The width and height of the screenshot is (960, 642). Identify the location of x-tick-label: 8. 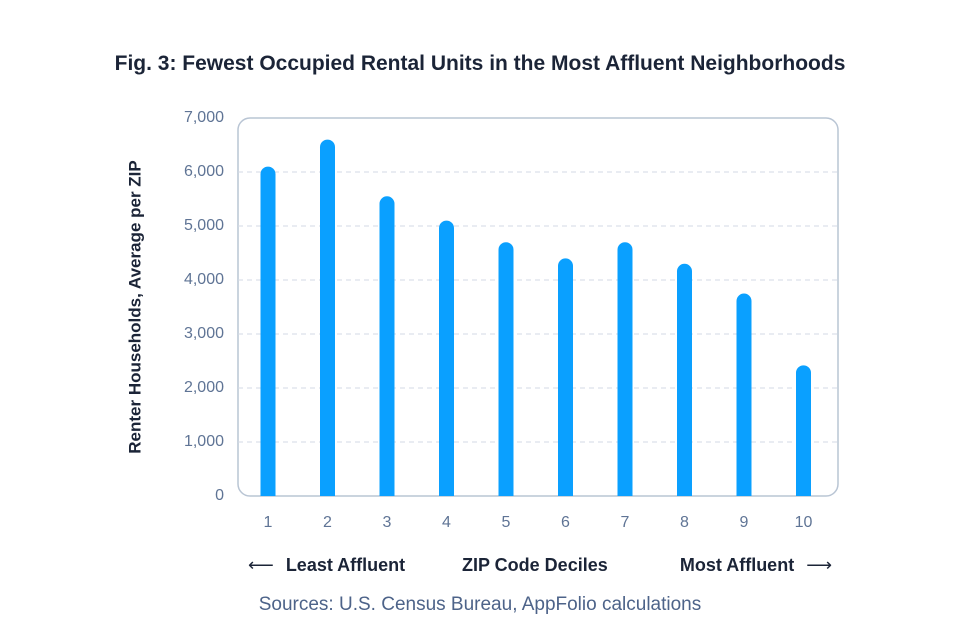
(684, 522).